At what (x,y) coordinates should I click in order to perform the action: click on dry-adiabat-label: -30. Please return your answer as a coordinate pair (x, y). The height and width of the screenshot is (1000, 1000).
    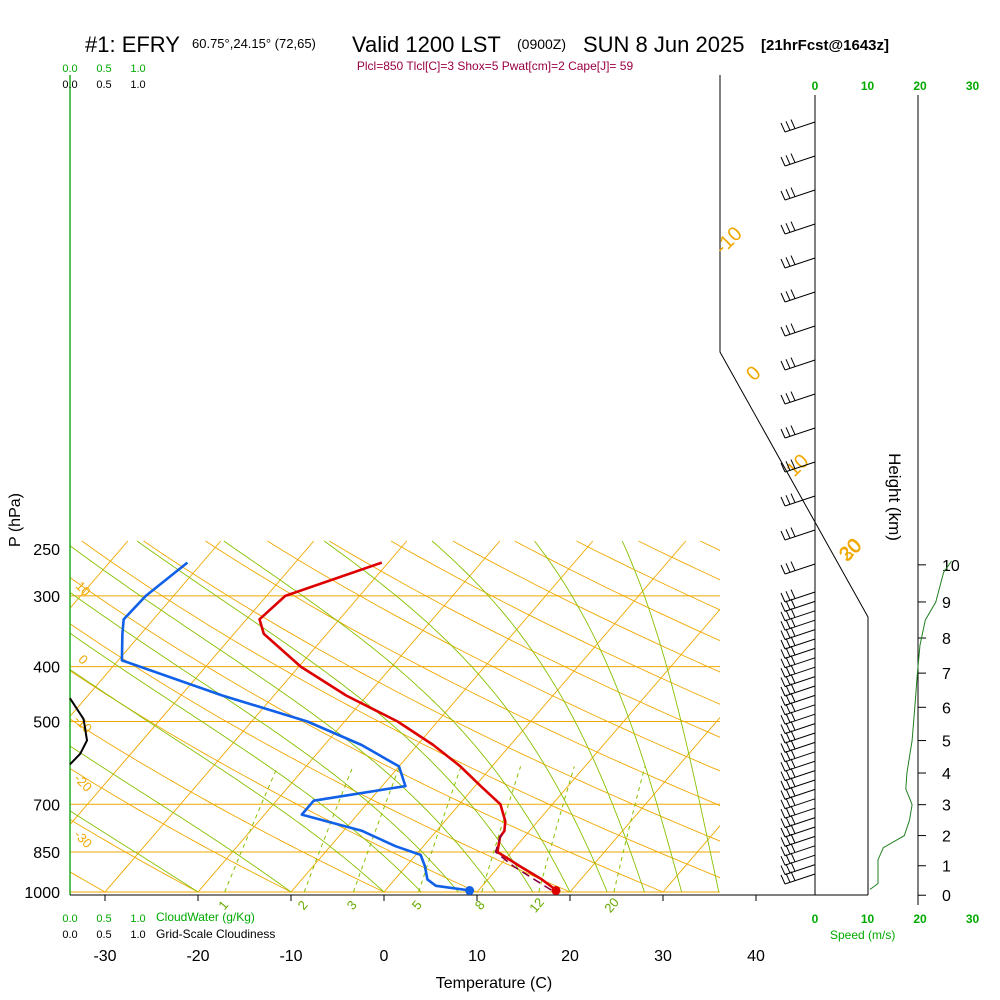
    Looking at the image, I should click on (83, 839).